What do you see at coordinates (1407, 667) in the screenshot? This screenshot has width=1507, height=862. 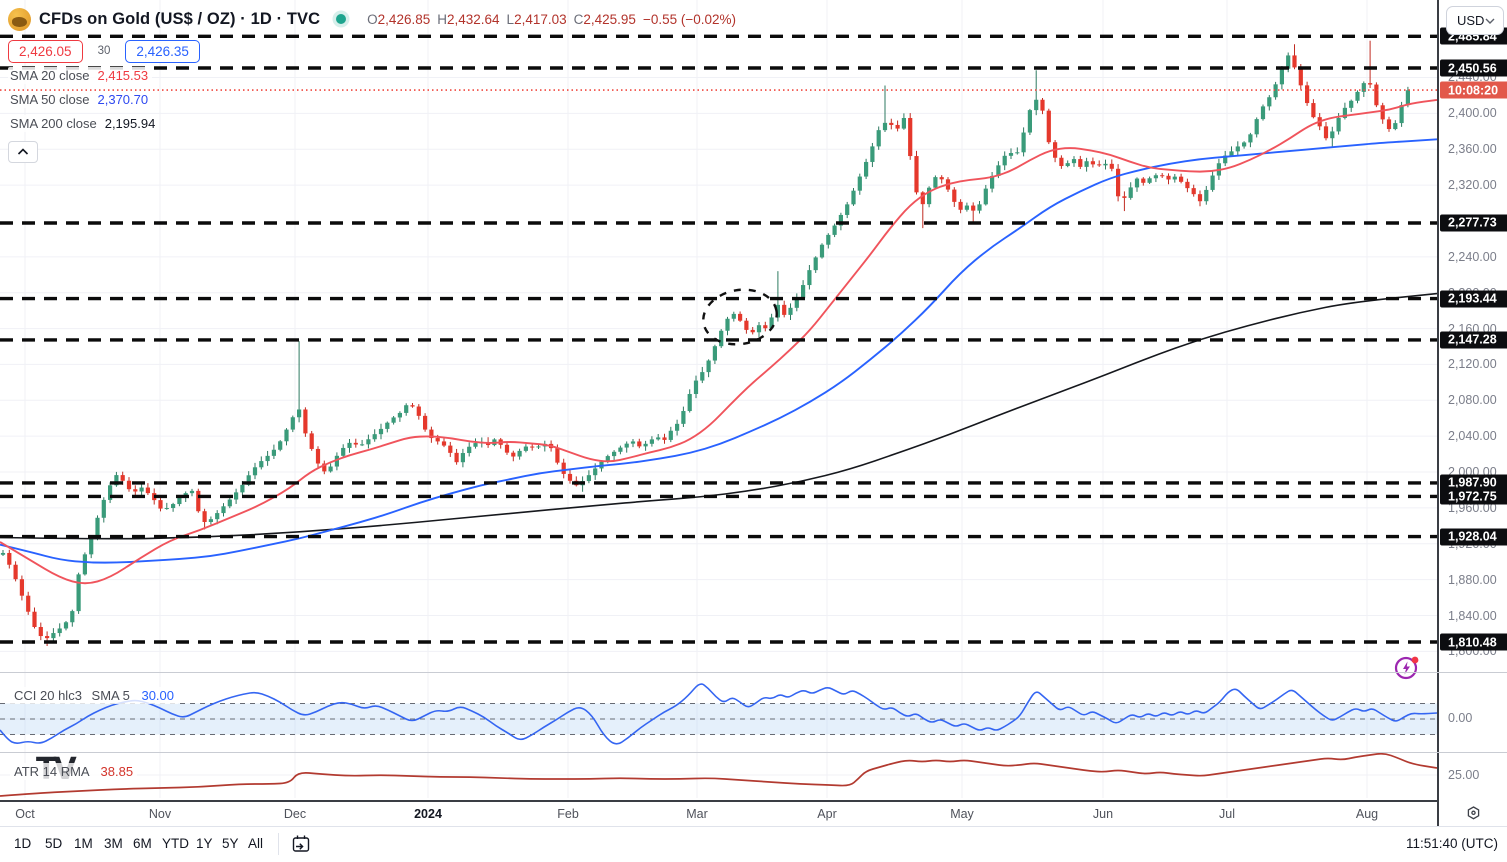 I see `flash-refresh-button` at bounding box center [1407, 667].